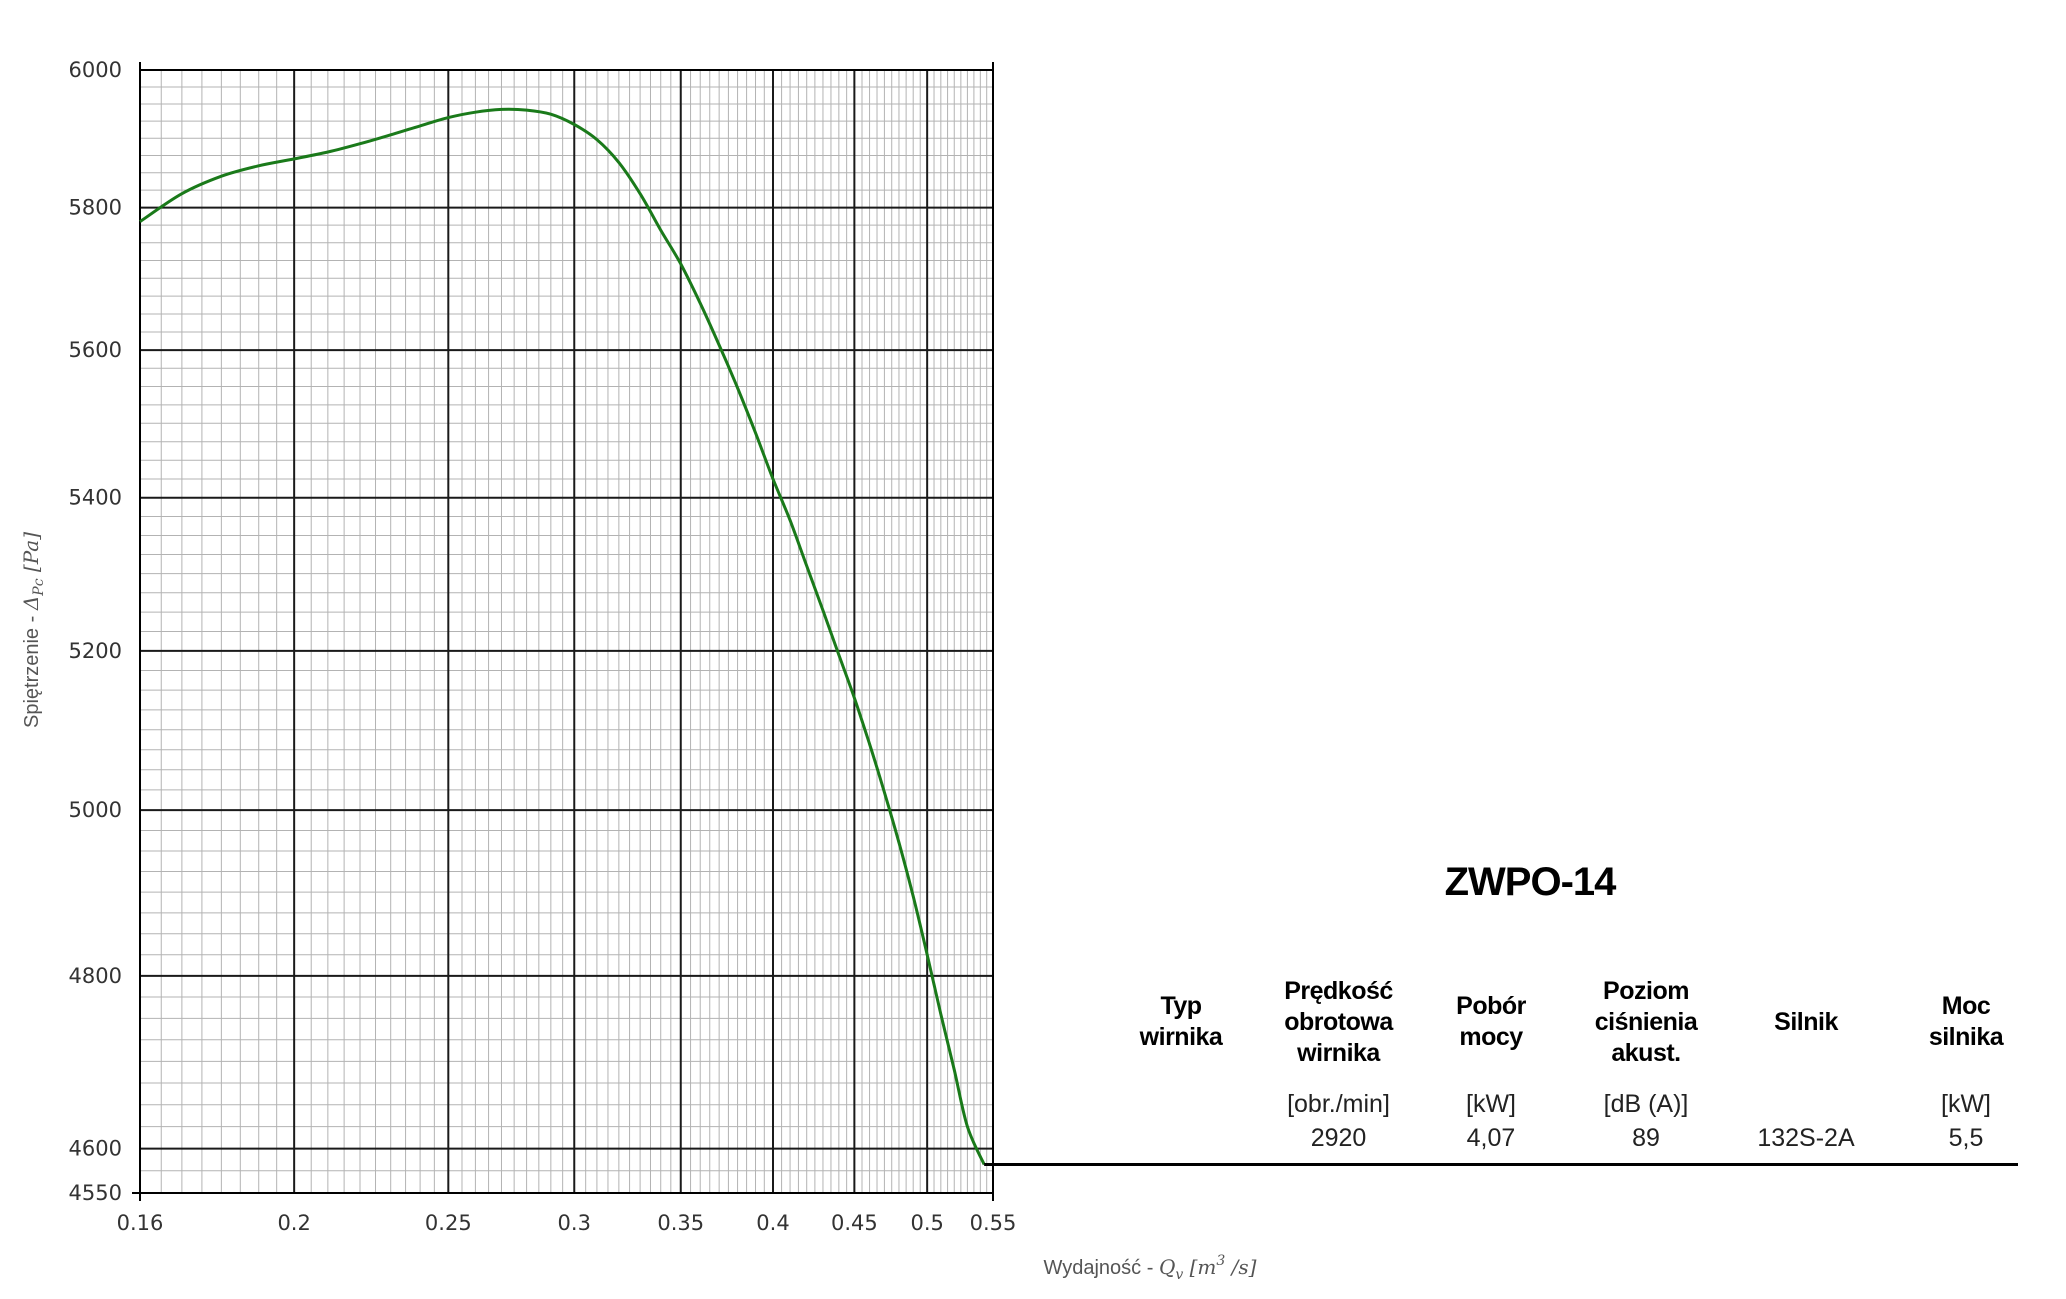  What do you see at coordinates (1338, 1104) in the screenshot?
I see `column-unit: [obr./min]` at bounding box center [1338, 1104].